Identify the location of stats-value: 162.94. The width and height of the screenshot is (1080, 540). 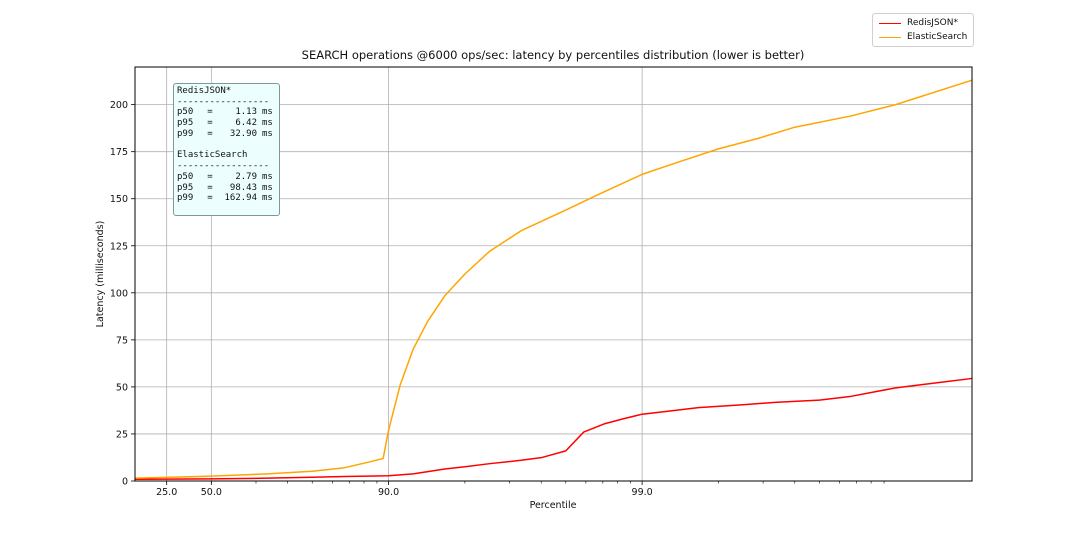
(240, 198).